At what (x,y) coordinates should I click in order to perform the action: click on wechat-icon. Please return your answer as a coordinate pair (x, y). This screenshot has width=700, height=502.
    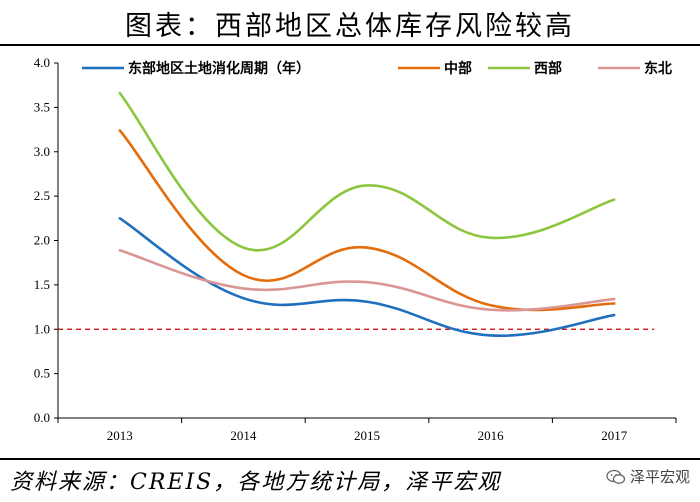
    Looking at the image, I should click on (616, 476).